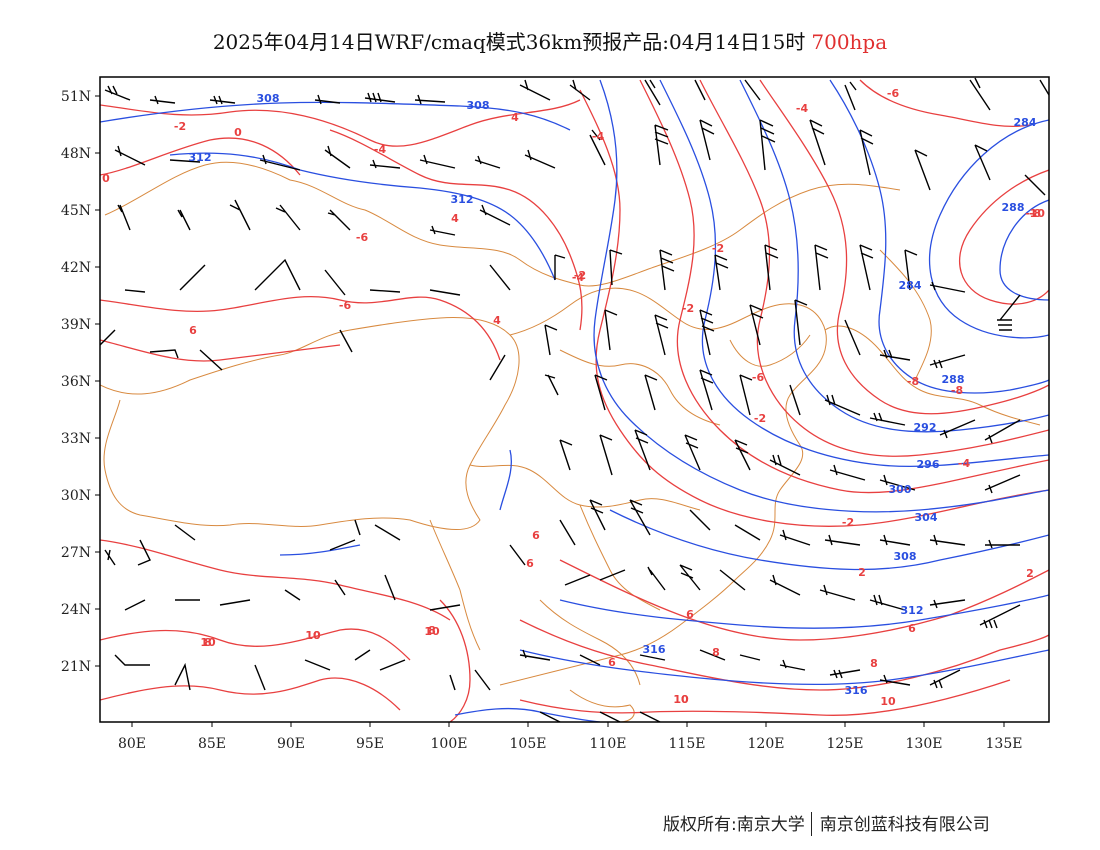  What do you see at coordinates (925, 427) in the screenshot?
I see `height-label: 292` at bounding box center [925, 427].